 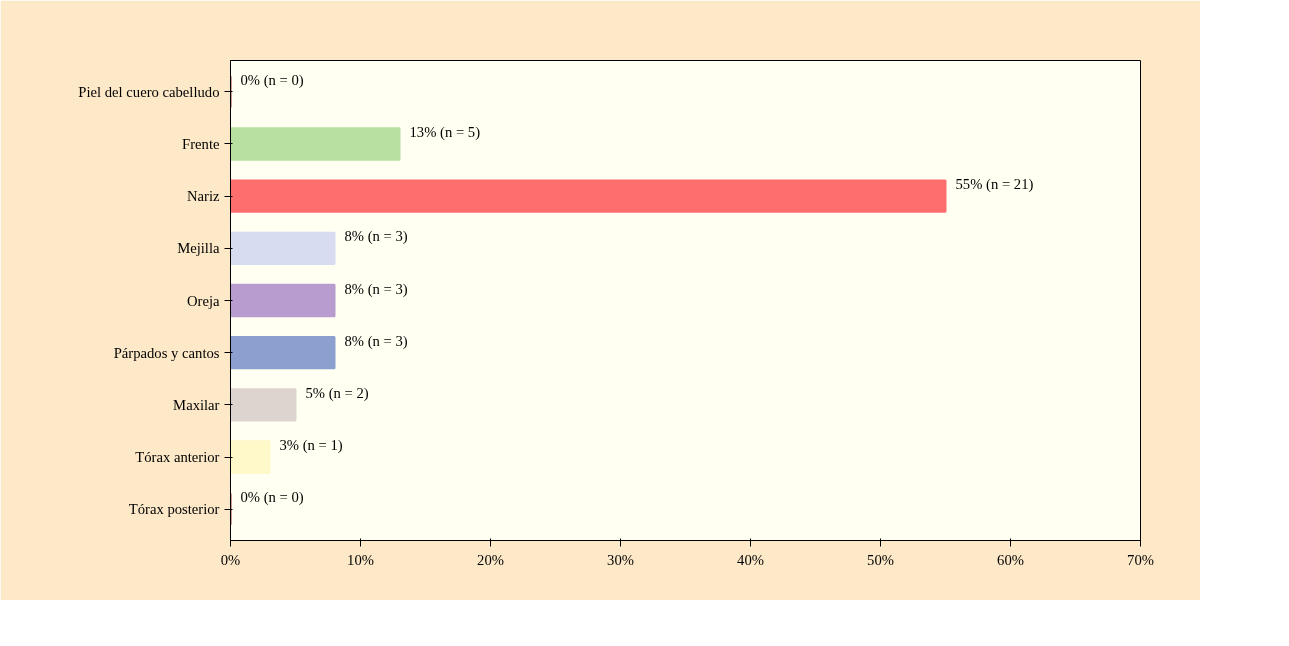 What do you see at coordinates (230, 559) in the screenshot?
I see `x-tick-label: 0%` at bounding box center [230, 559].